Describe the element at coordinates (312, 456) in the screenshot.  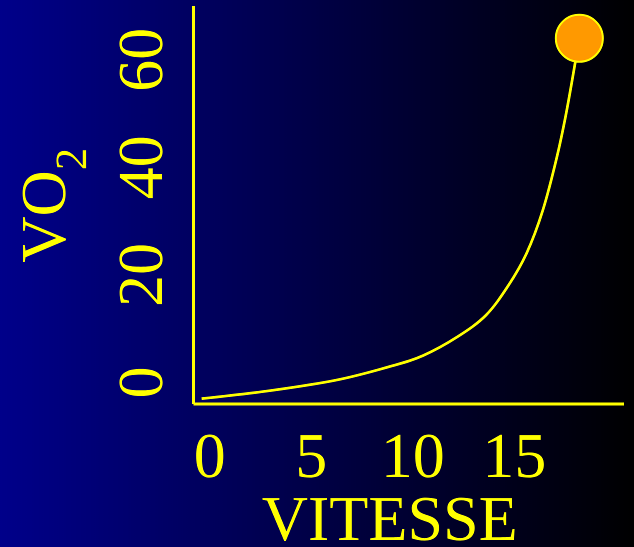
I see `x-tick-label: 5` at that location.